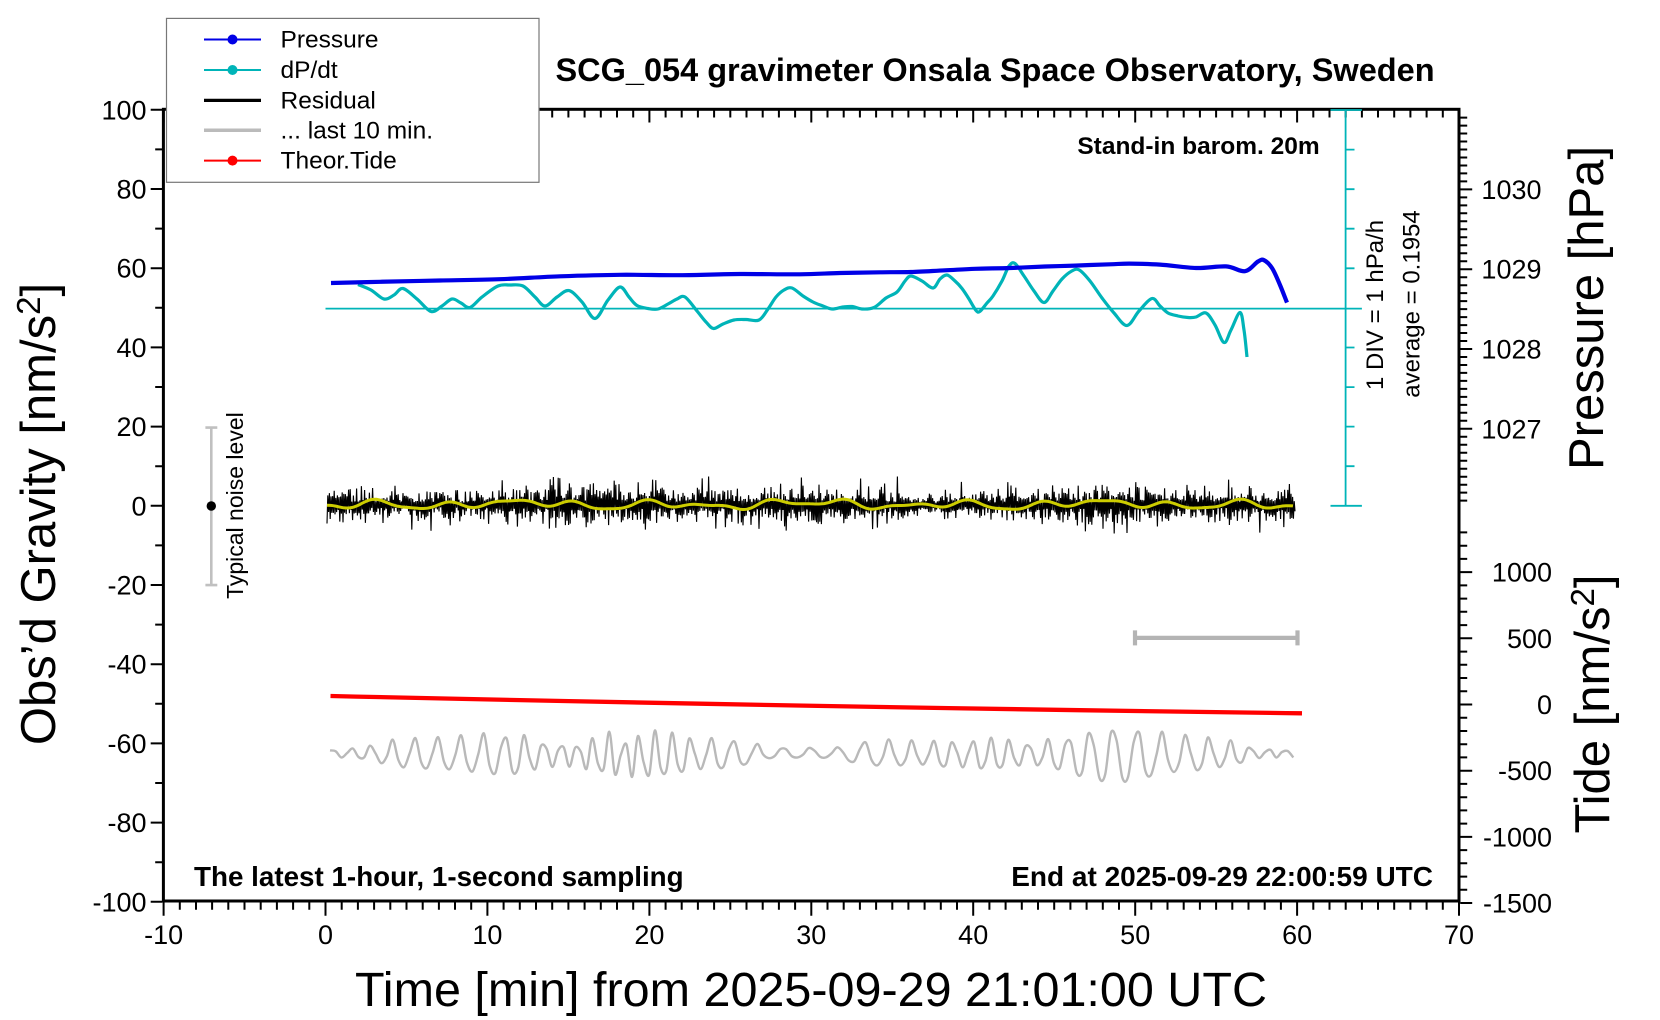 Image resolution: width=1660 pixels, height=1020 pixels. What do you see at coordinates (1517, 837) in the screenshot?
I see `svg-text: -1000` at bounding box center [1517, 837].